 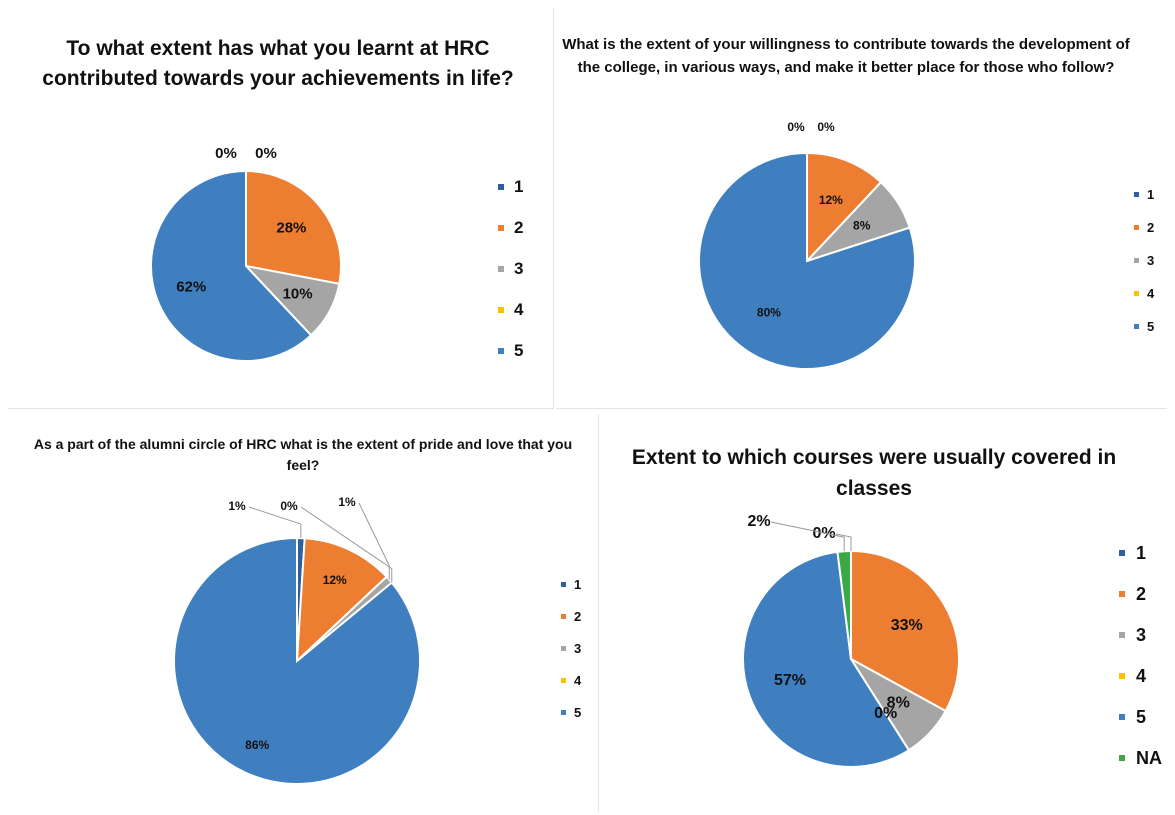 What do you see at coordinates (1149, 757) in the screenshot?
I see `legend-label: NA` at bounding box center [1149, 757].